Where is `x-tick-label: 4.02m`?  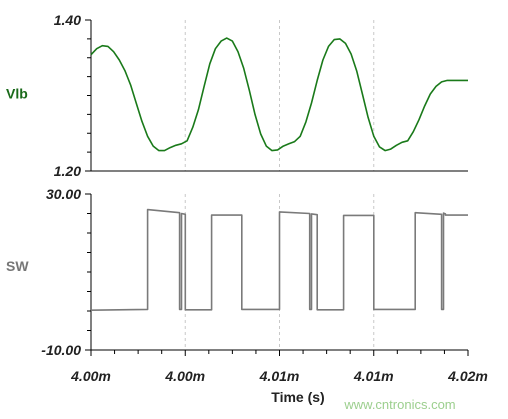
x-tick-label: 4.02m is located at coordinates (467, 376).